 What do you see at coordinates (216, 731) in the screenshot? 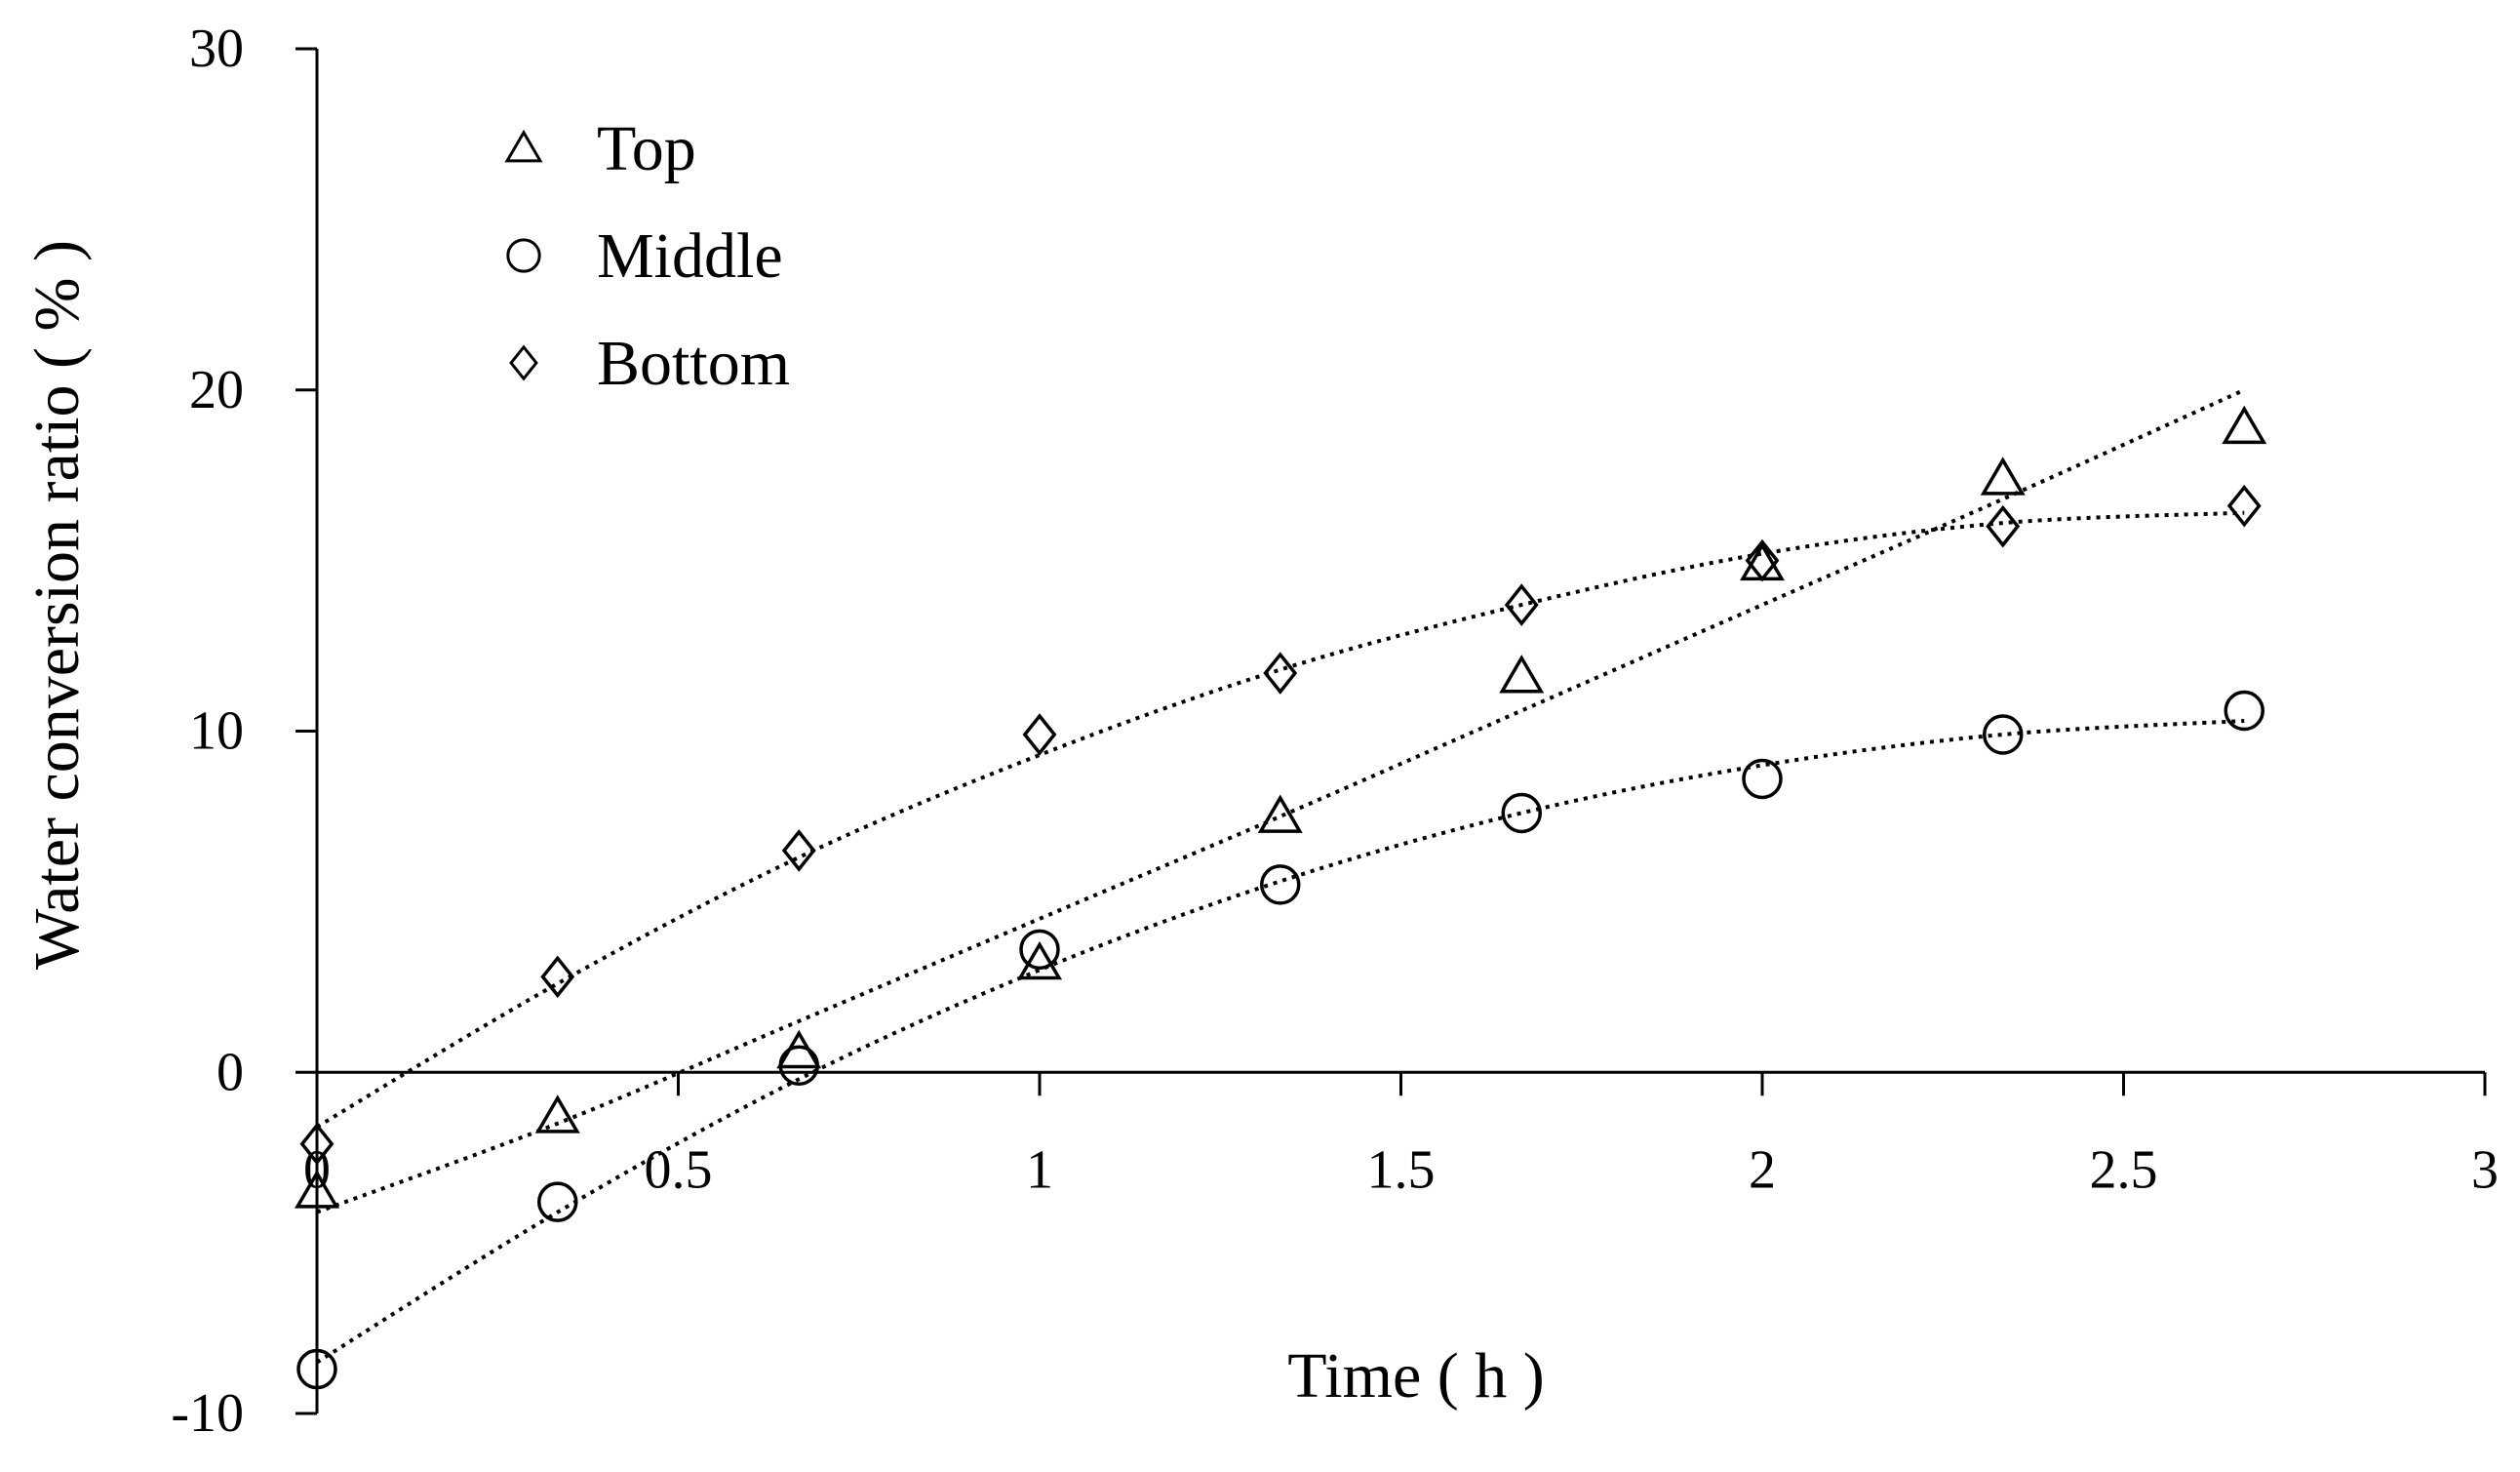
I see `y-tick-label: 10` at bounding box center [216, 731].